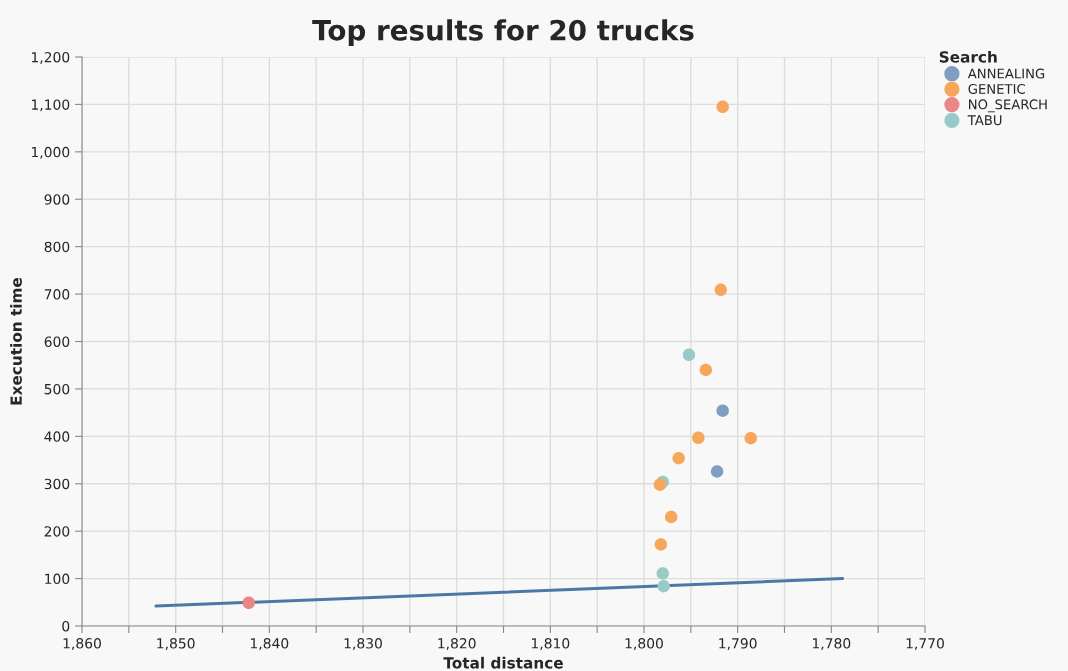 The height and width of the screenshot is (671, 1068). Describe the element at coordinates (57, 436) in the screenshot. I see `y-tick-label: 400` at that location.